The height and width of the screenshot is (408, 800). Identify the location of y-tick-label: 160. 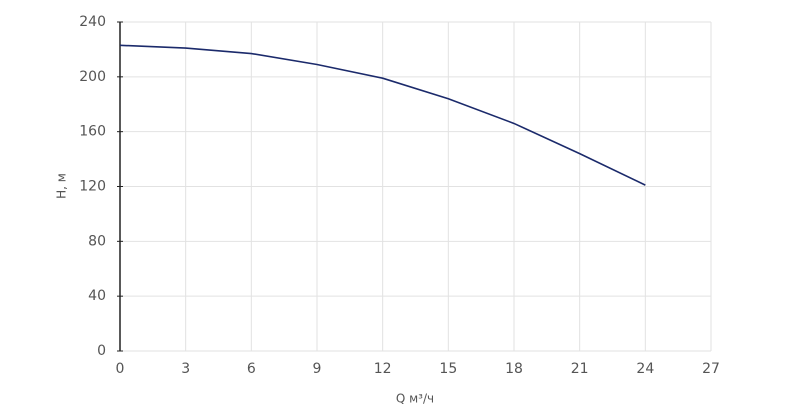
(92, 132).